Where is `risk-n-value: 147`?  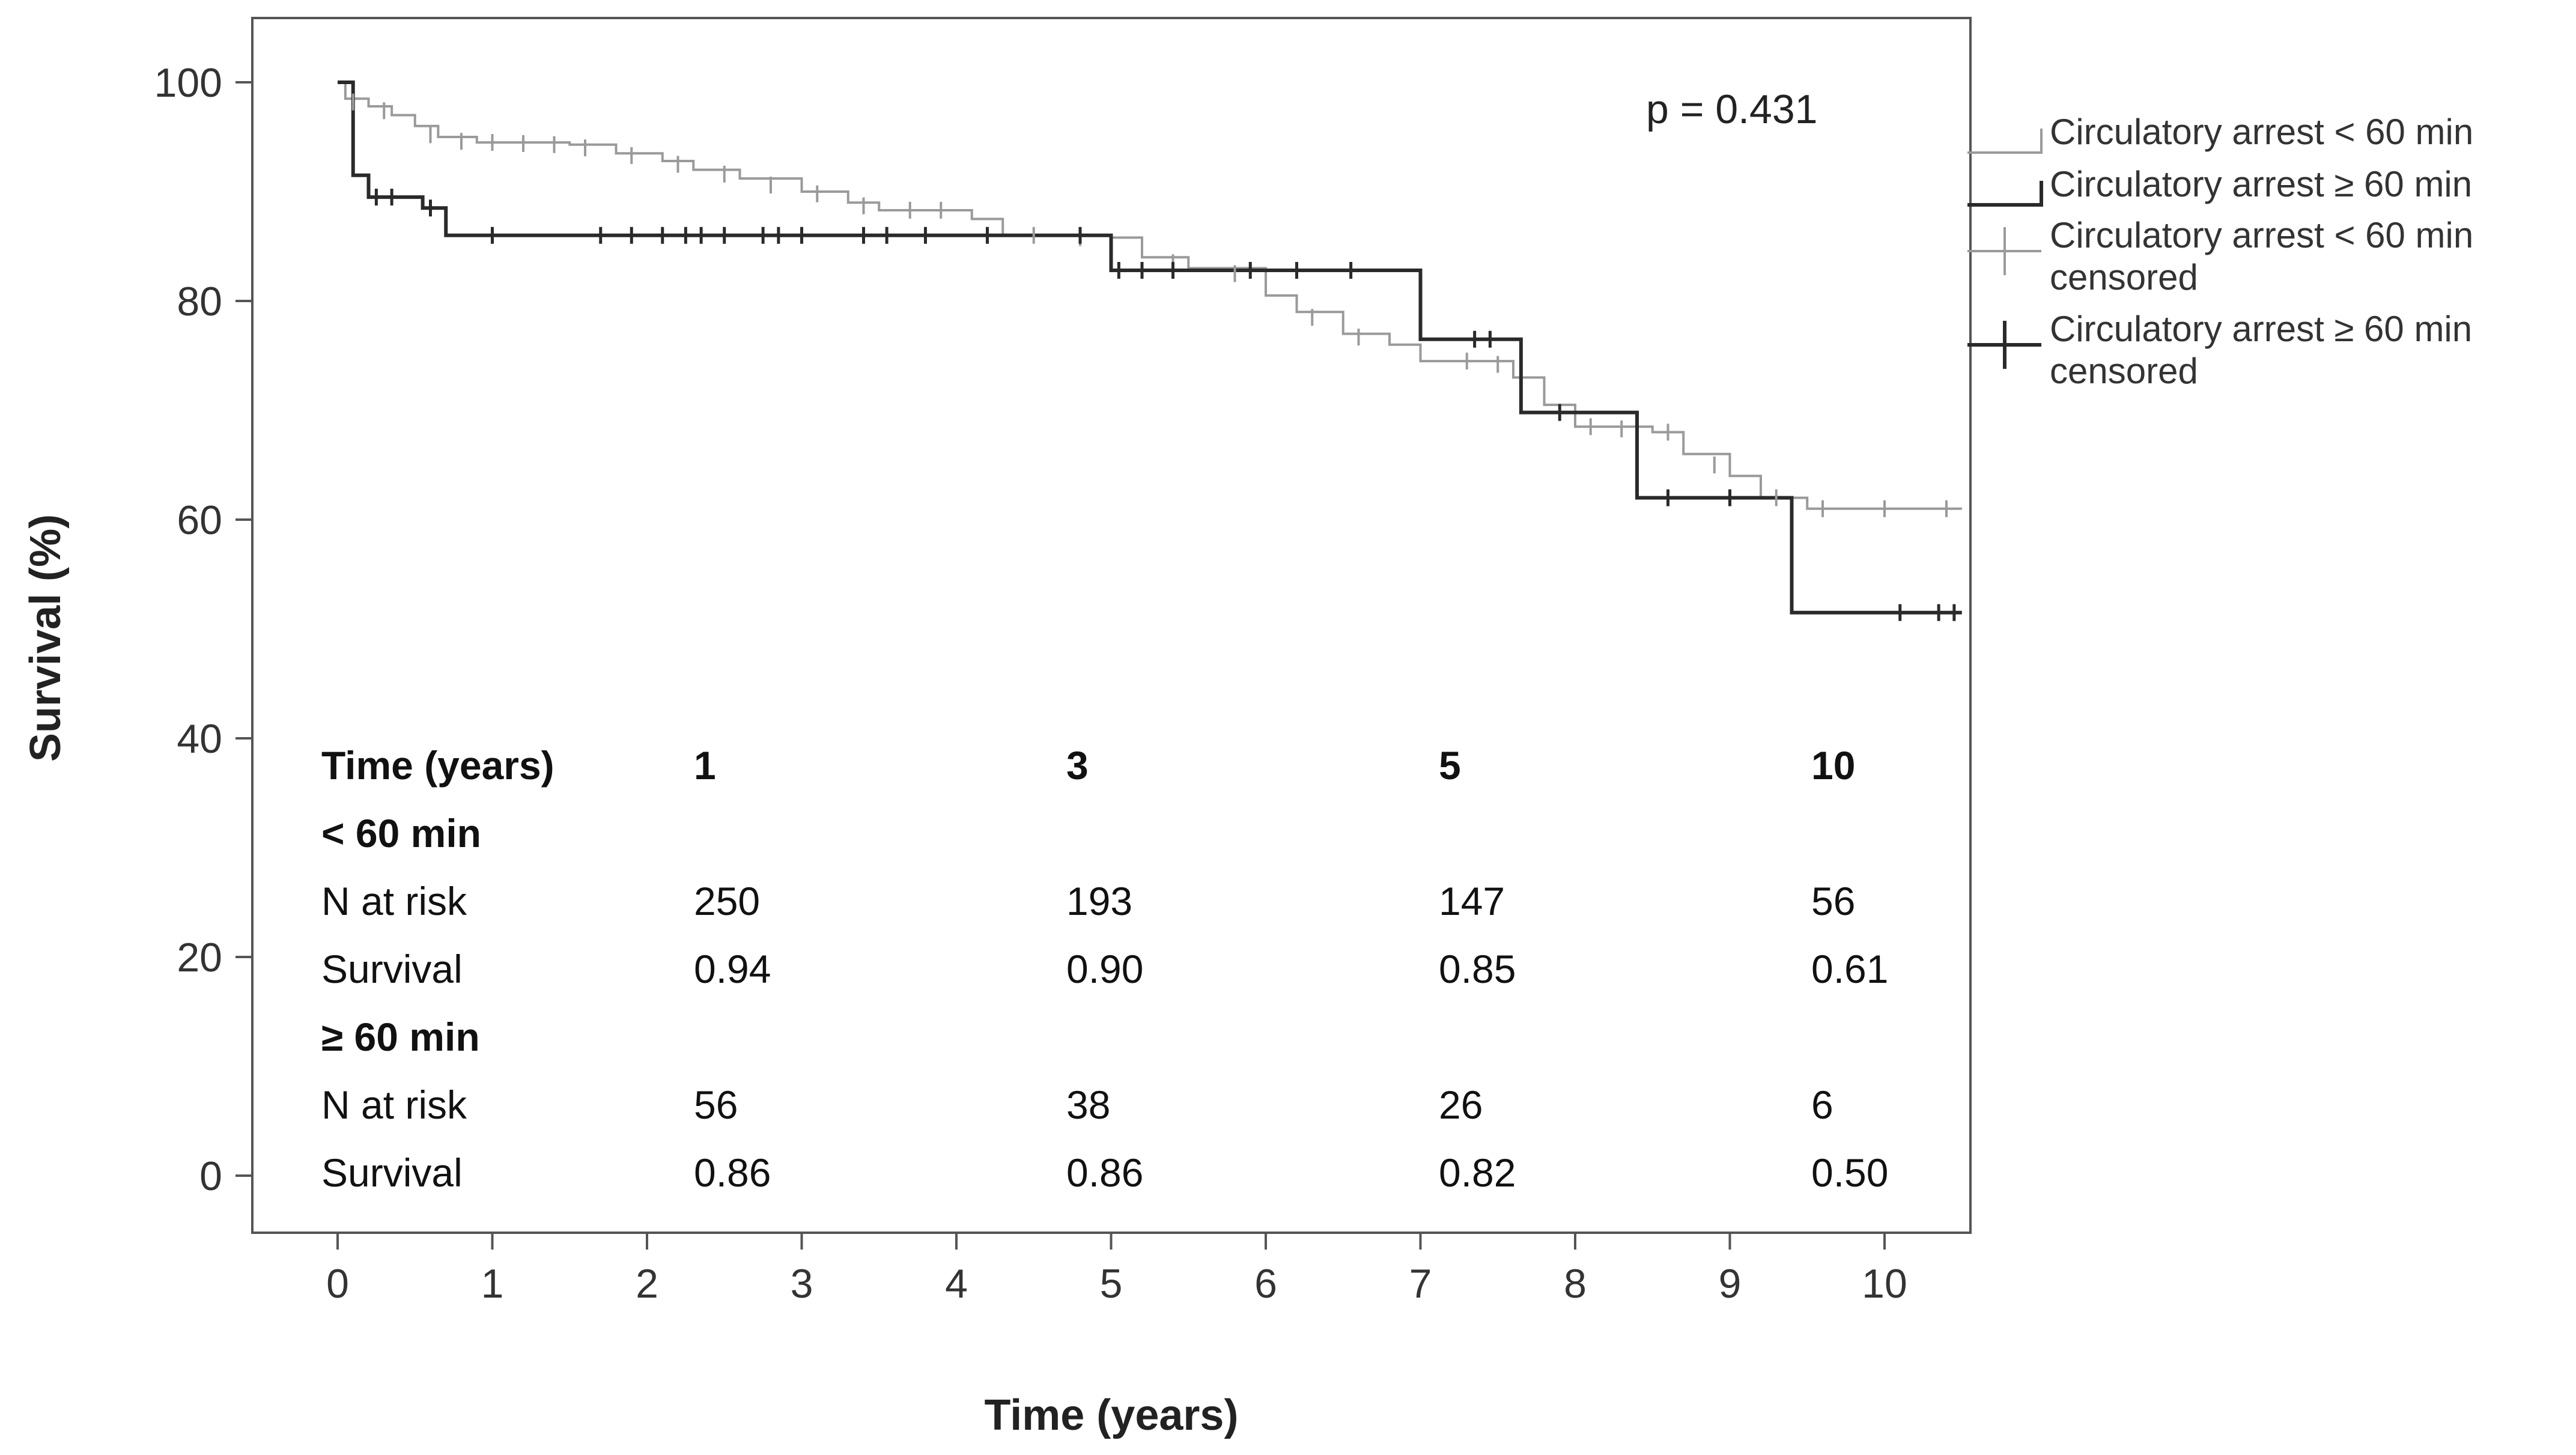
risk-n-value: 147 is located at coordinates (1472, 901).